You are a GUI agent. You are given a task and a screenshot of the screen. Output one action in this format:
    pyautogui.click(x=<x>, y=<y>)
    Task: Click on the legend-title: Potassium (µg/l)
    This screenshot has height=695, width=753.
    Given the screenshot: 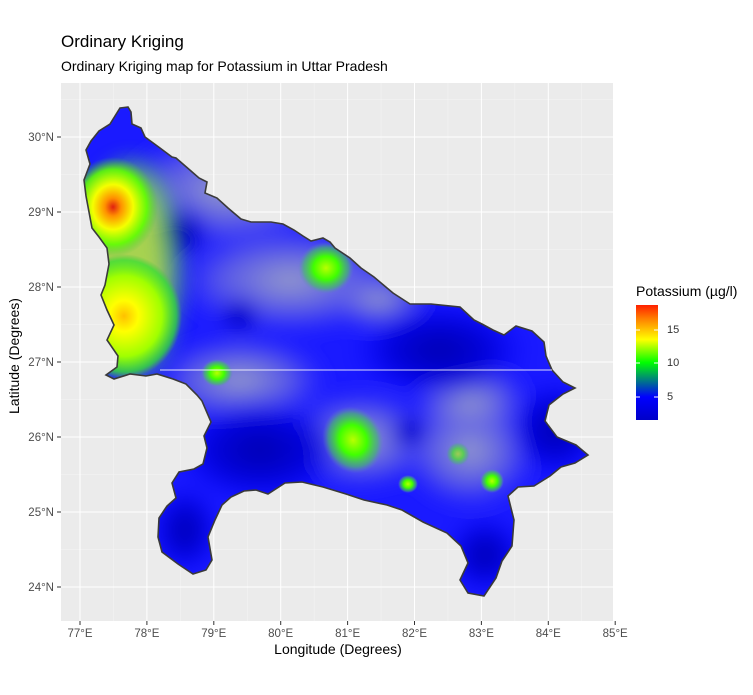 What is the action you would take?
    pyautogui.click(x=686, y=291)
    